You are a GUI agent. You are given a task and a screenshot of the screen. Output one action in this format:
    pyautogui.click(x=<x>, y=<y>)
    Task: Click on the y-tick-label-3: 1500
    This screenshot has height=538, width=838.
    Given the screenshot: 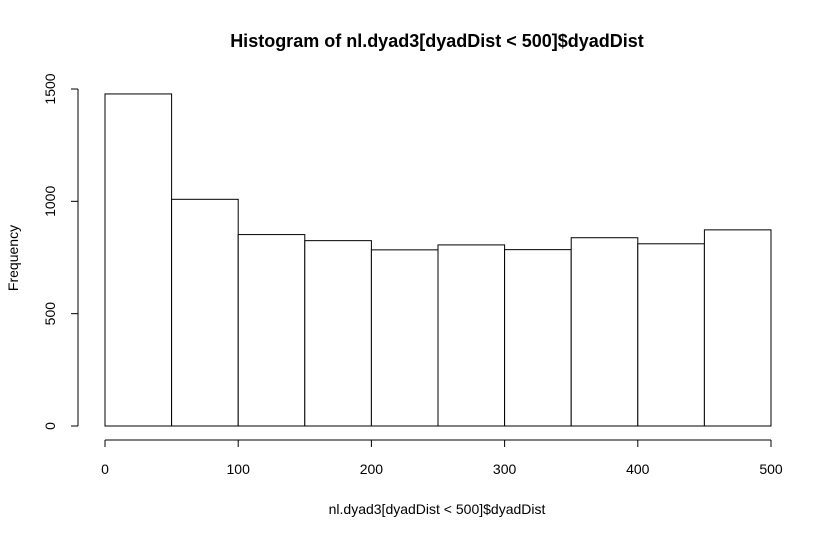 What is the action you would take?
    pyautogui.click(x=50, y=88)
    